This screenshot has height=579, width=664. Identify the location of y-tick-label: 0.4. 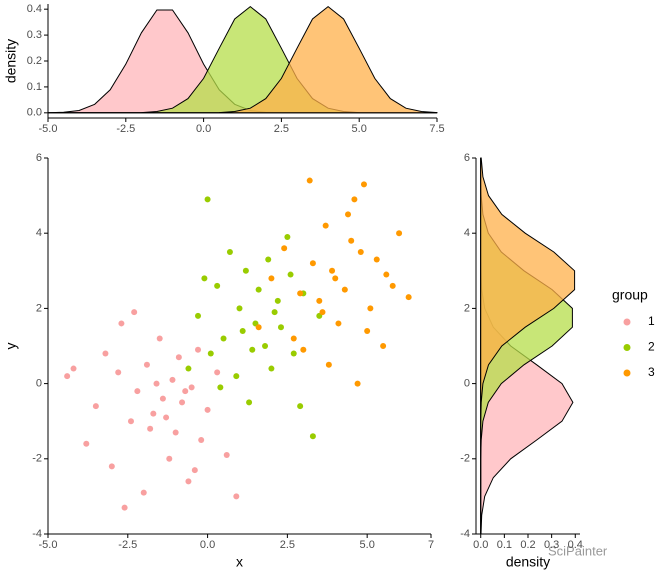
(34, 9).